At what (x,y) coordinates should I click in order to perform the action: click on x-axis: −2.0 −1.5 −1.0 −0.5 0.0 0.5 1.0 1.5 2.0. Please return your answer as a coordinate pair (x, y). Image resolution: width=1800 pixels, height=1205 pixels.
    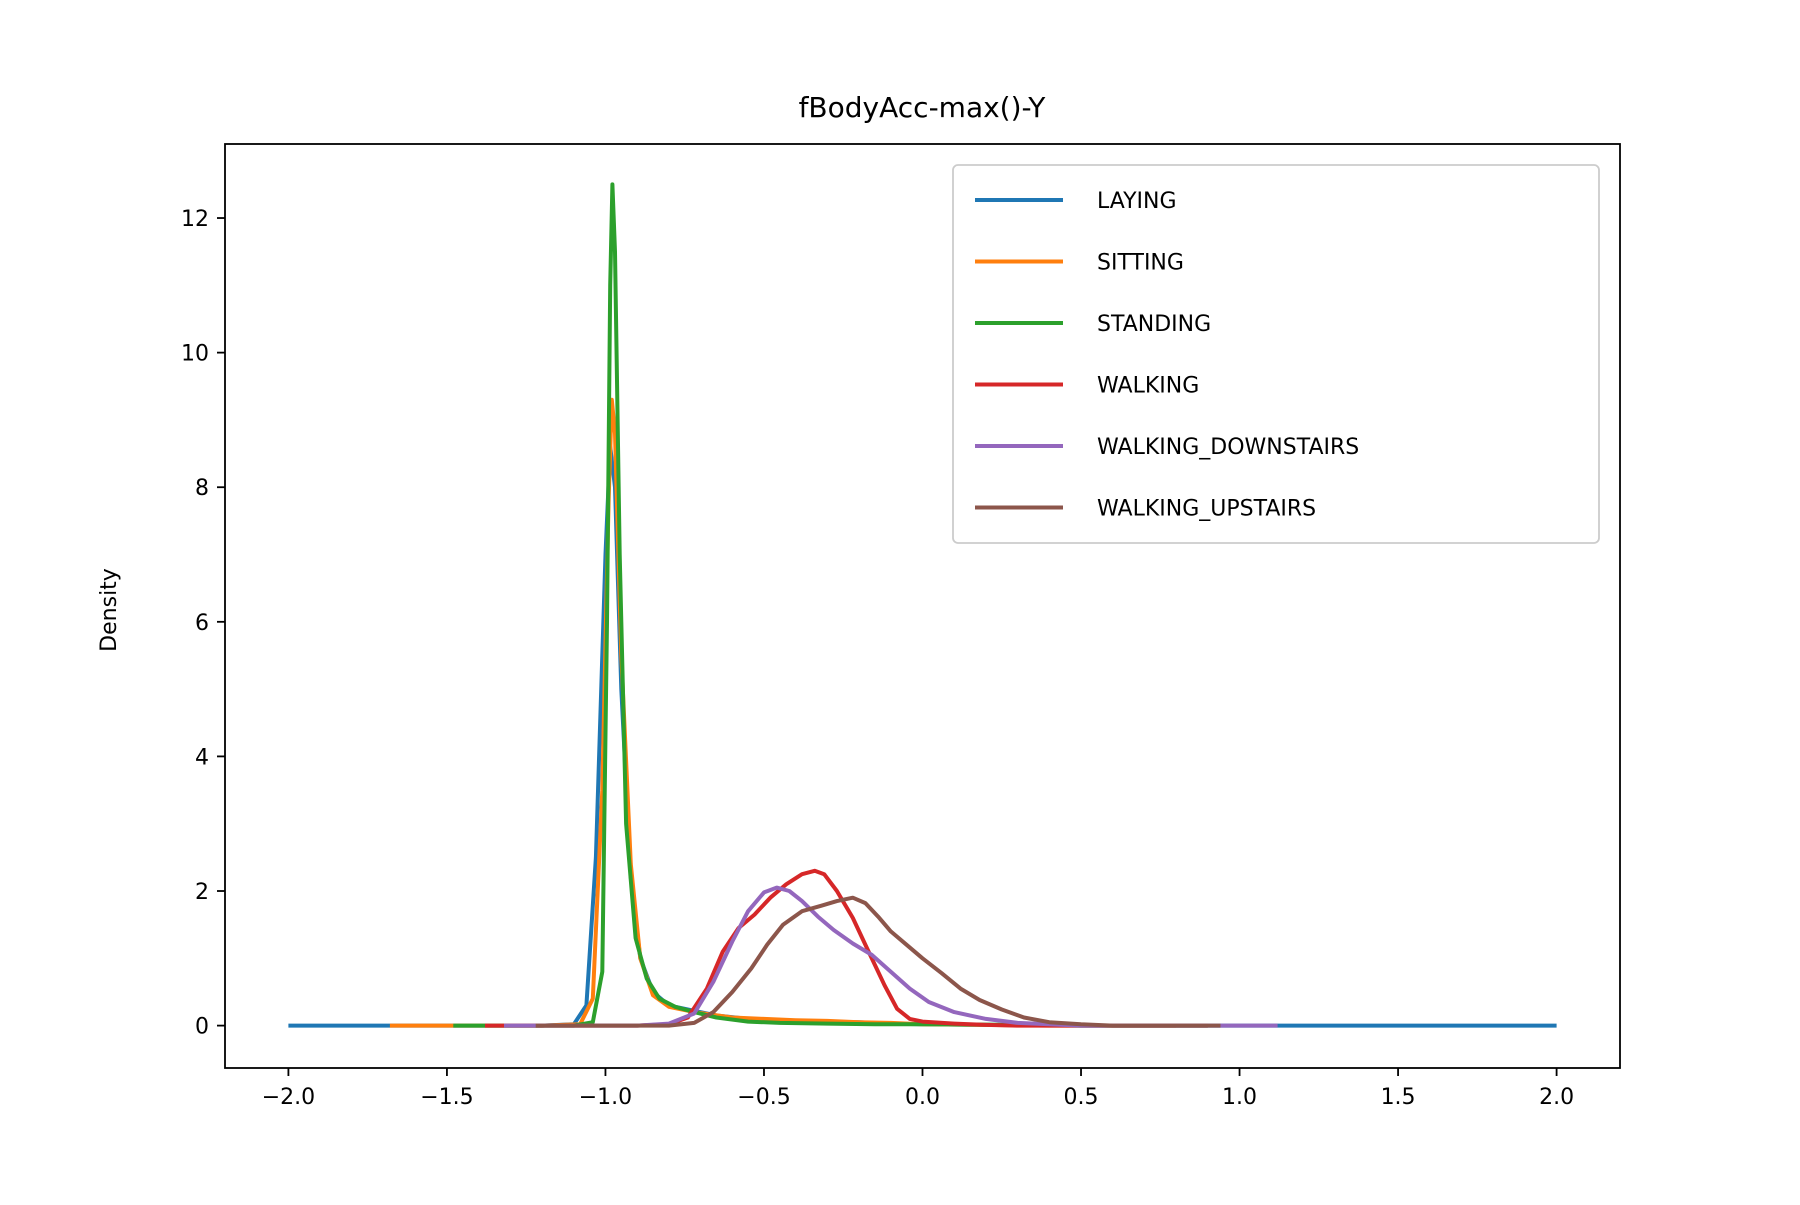
    Looking at the image, I should click on (918, 1089).